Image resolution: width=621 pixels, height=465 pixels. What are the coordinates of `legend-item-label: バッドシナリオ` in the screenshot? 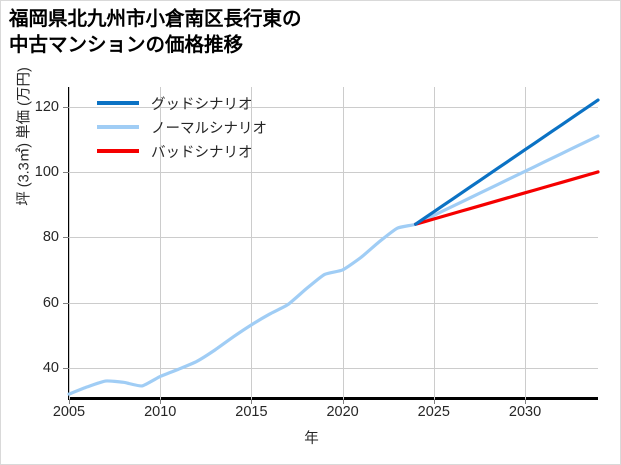 It's located at (202, 152).